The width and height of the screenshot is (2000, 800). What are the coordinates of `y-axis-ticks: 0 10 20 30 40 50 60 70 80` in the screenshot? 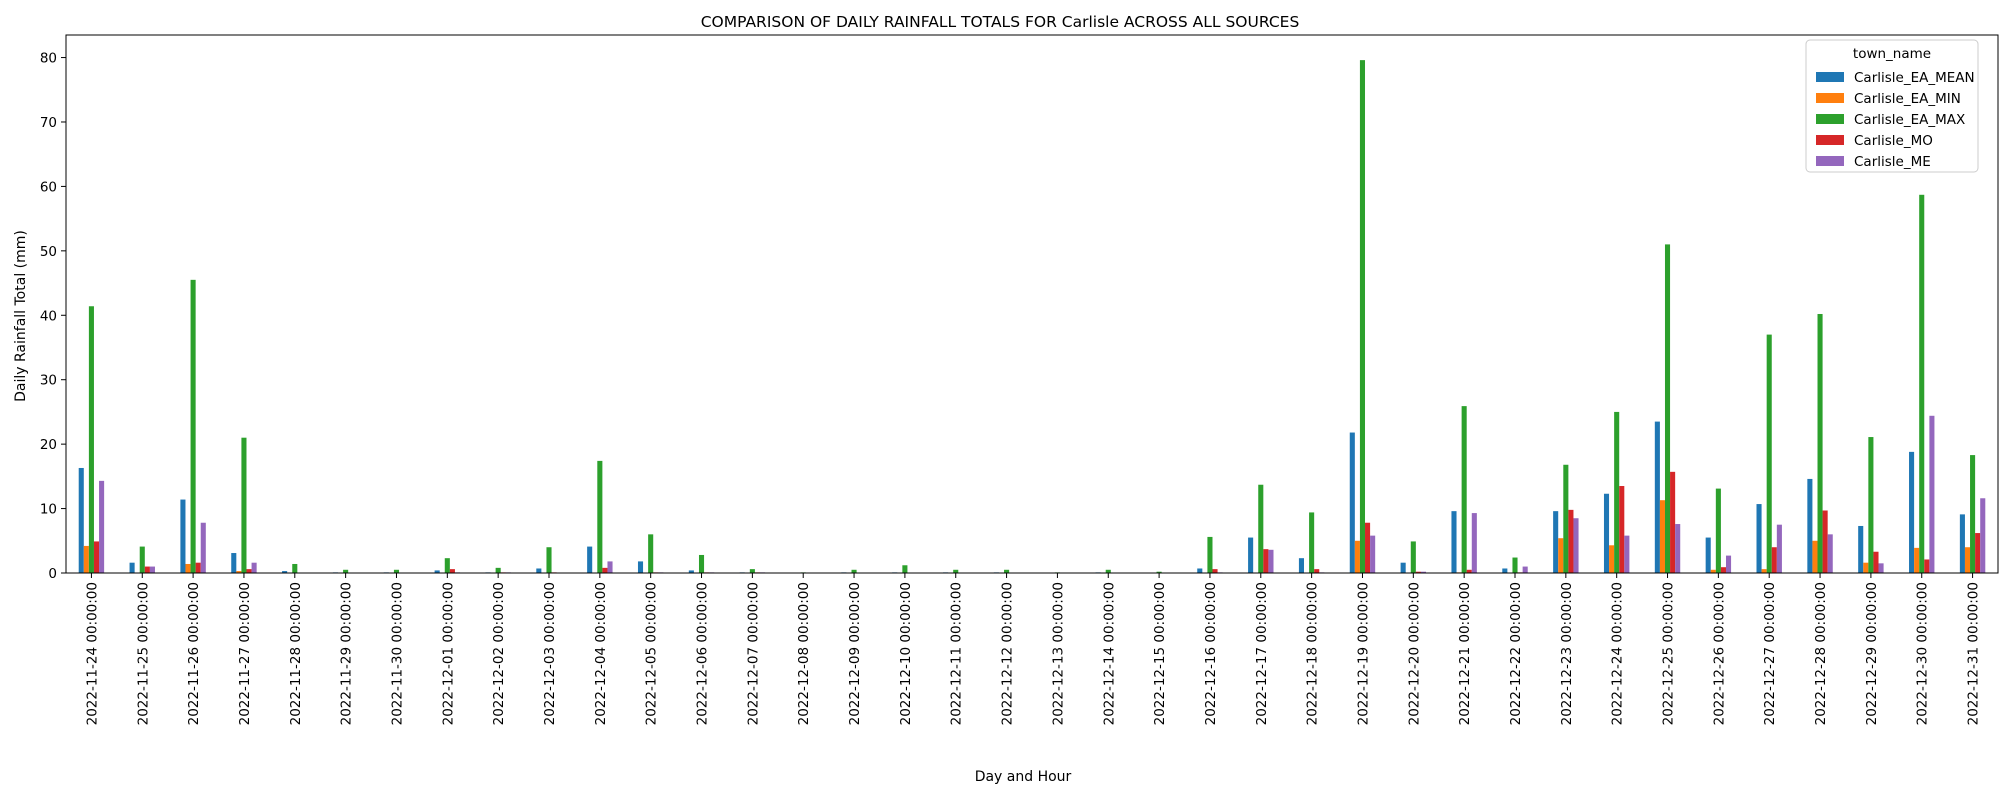 It's located at (53, 316).